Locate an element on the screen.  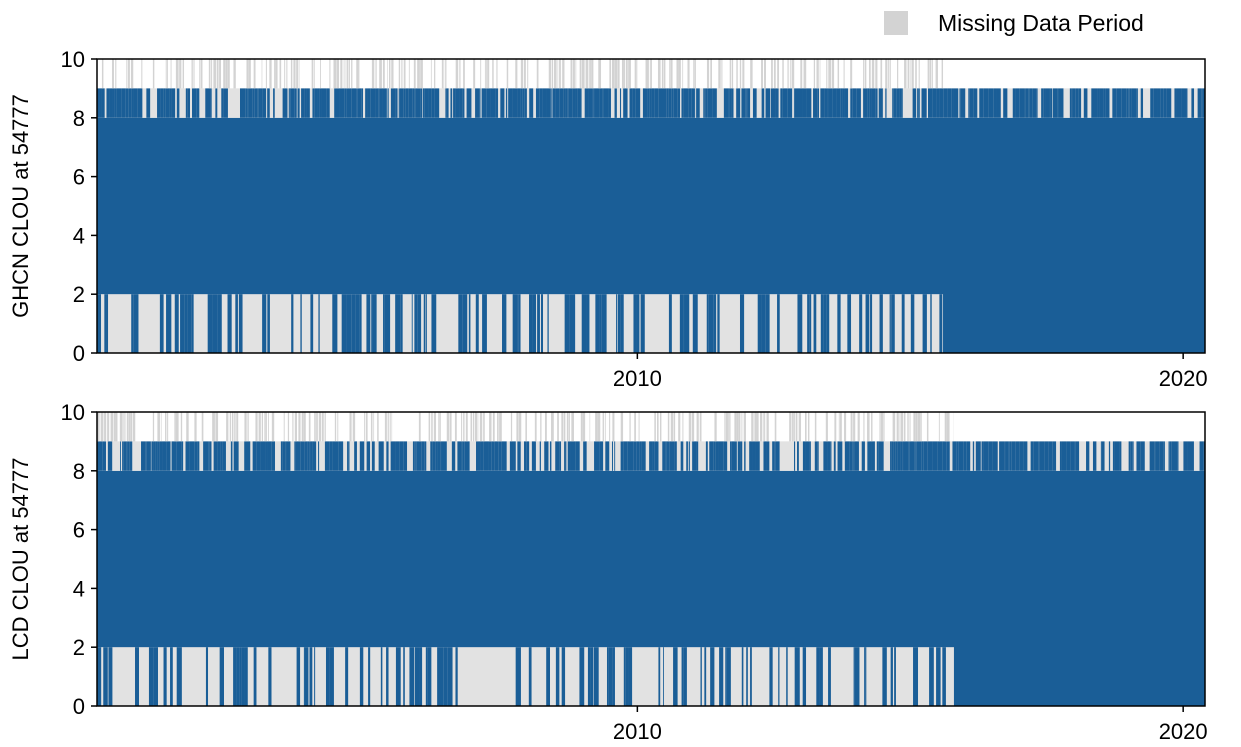
y-tick-label: 0 is located at coordinates (79, 706).